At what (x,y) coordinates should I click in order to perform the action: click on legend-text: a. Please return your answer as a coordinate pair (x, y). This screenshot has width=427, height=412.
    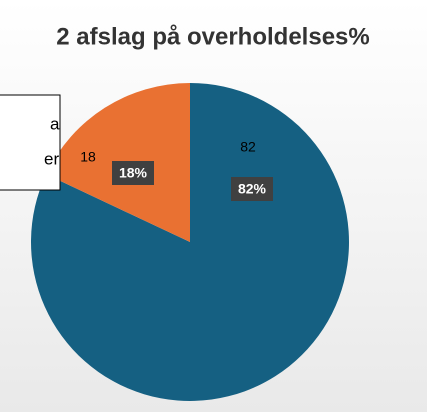
    Looking at the image, I should click on (55, 123).